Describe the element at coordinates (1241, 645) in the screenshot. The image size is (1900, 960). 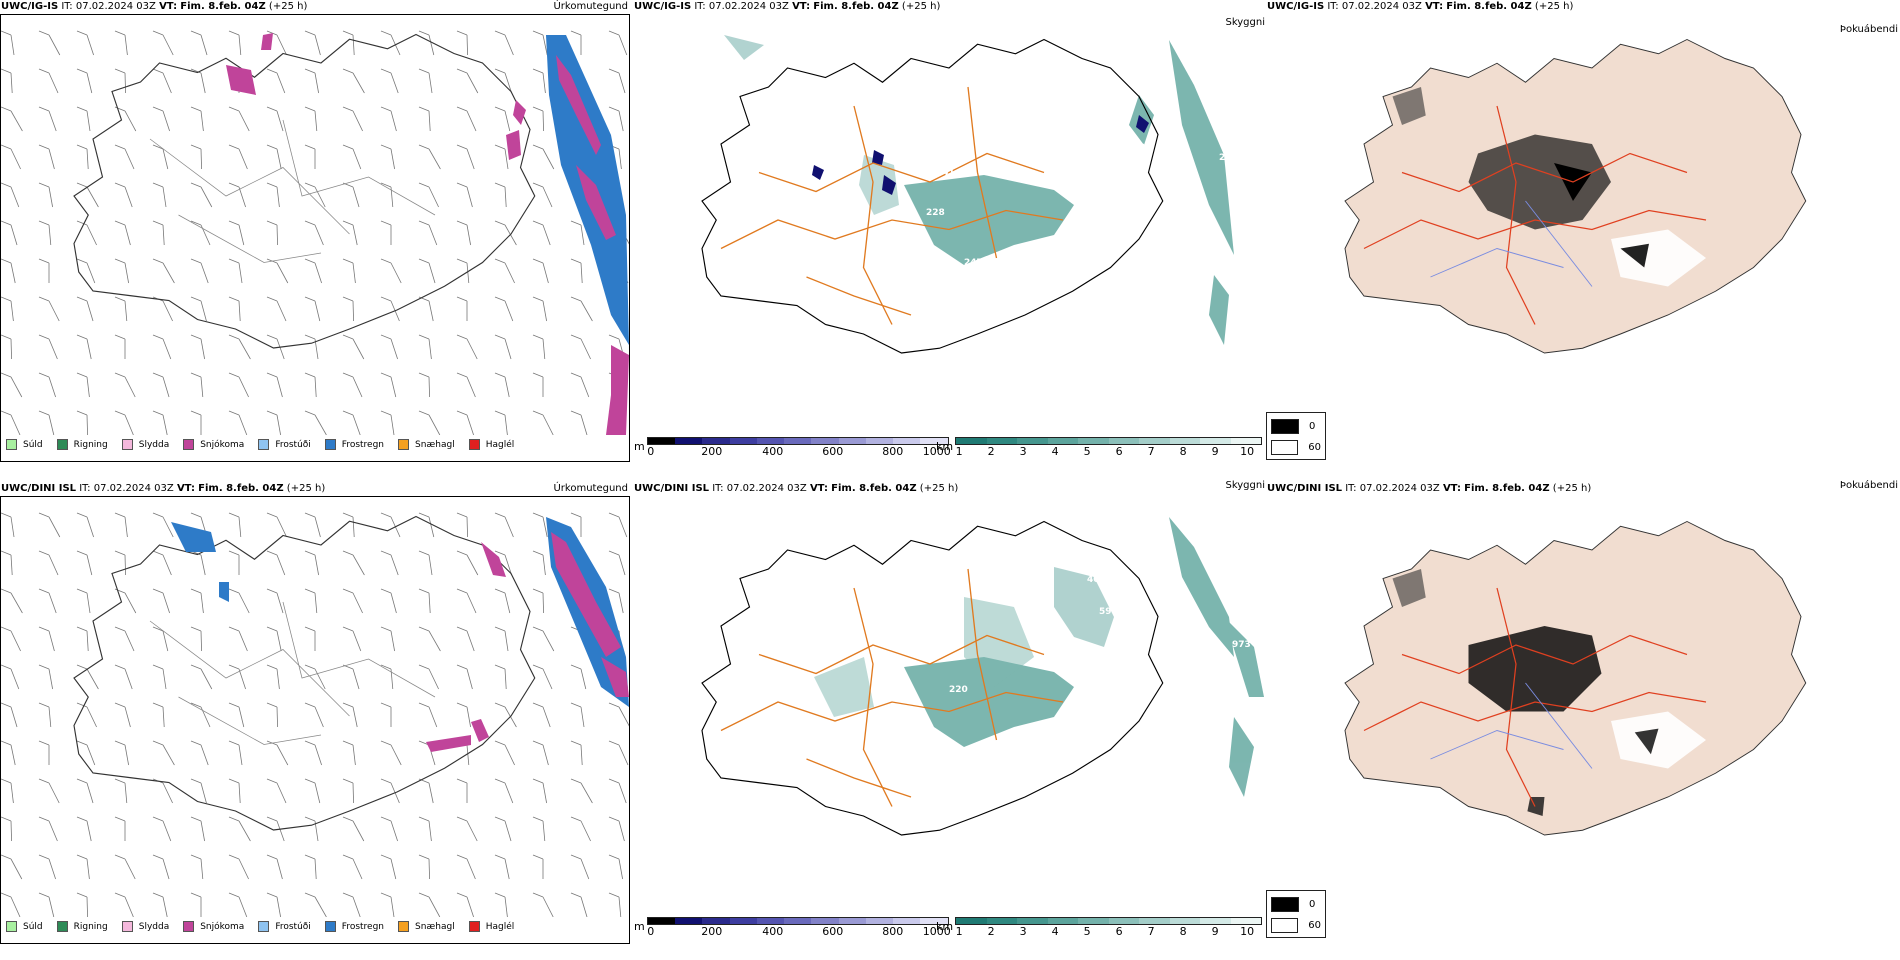
I see `cloud-label: 973` at that location.